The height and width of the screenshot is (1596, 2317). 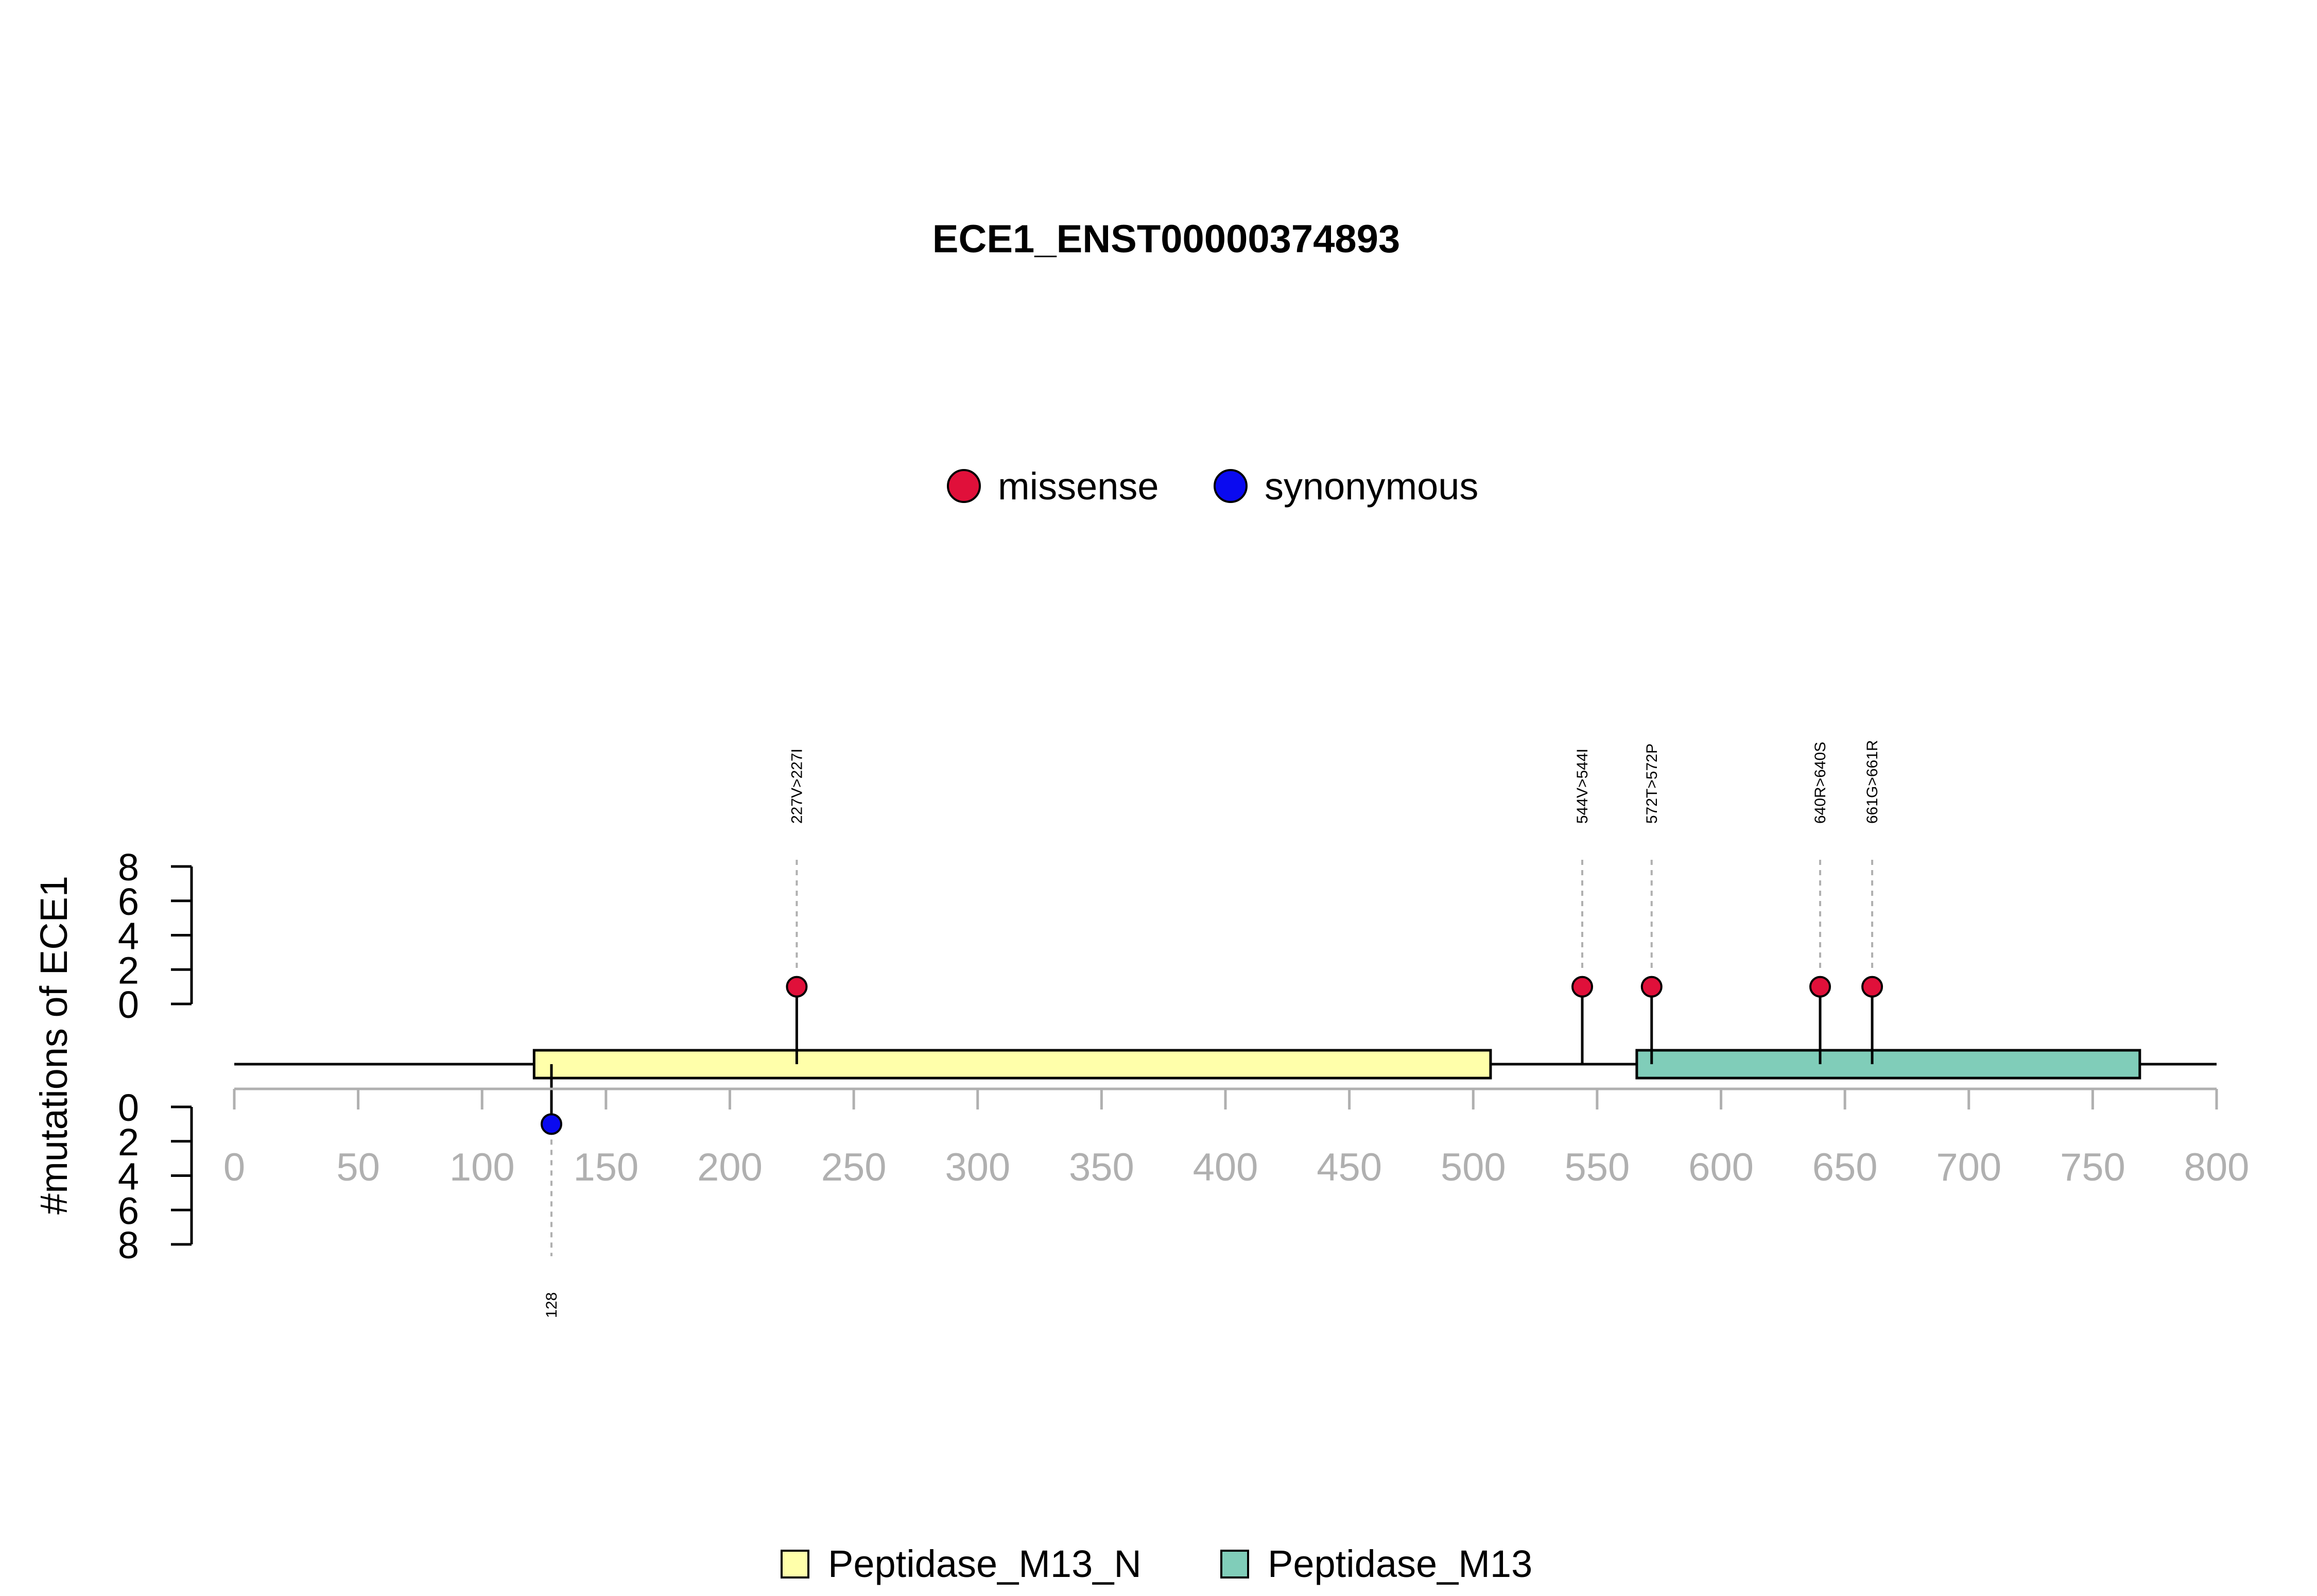 I want to click on x-tick-label: 300, so click(x=977, y=1167).